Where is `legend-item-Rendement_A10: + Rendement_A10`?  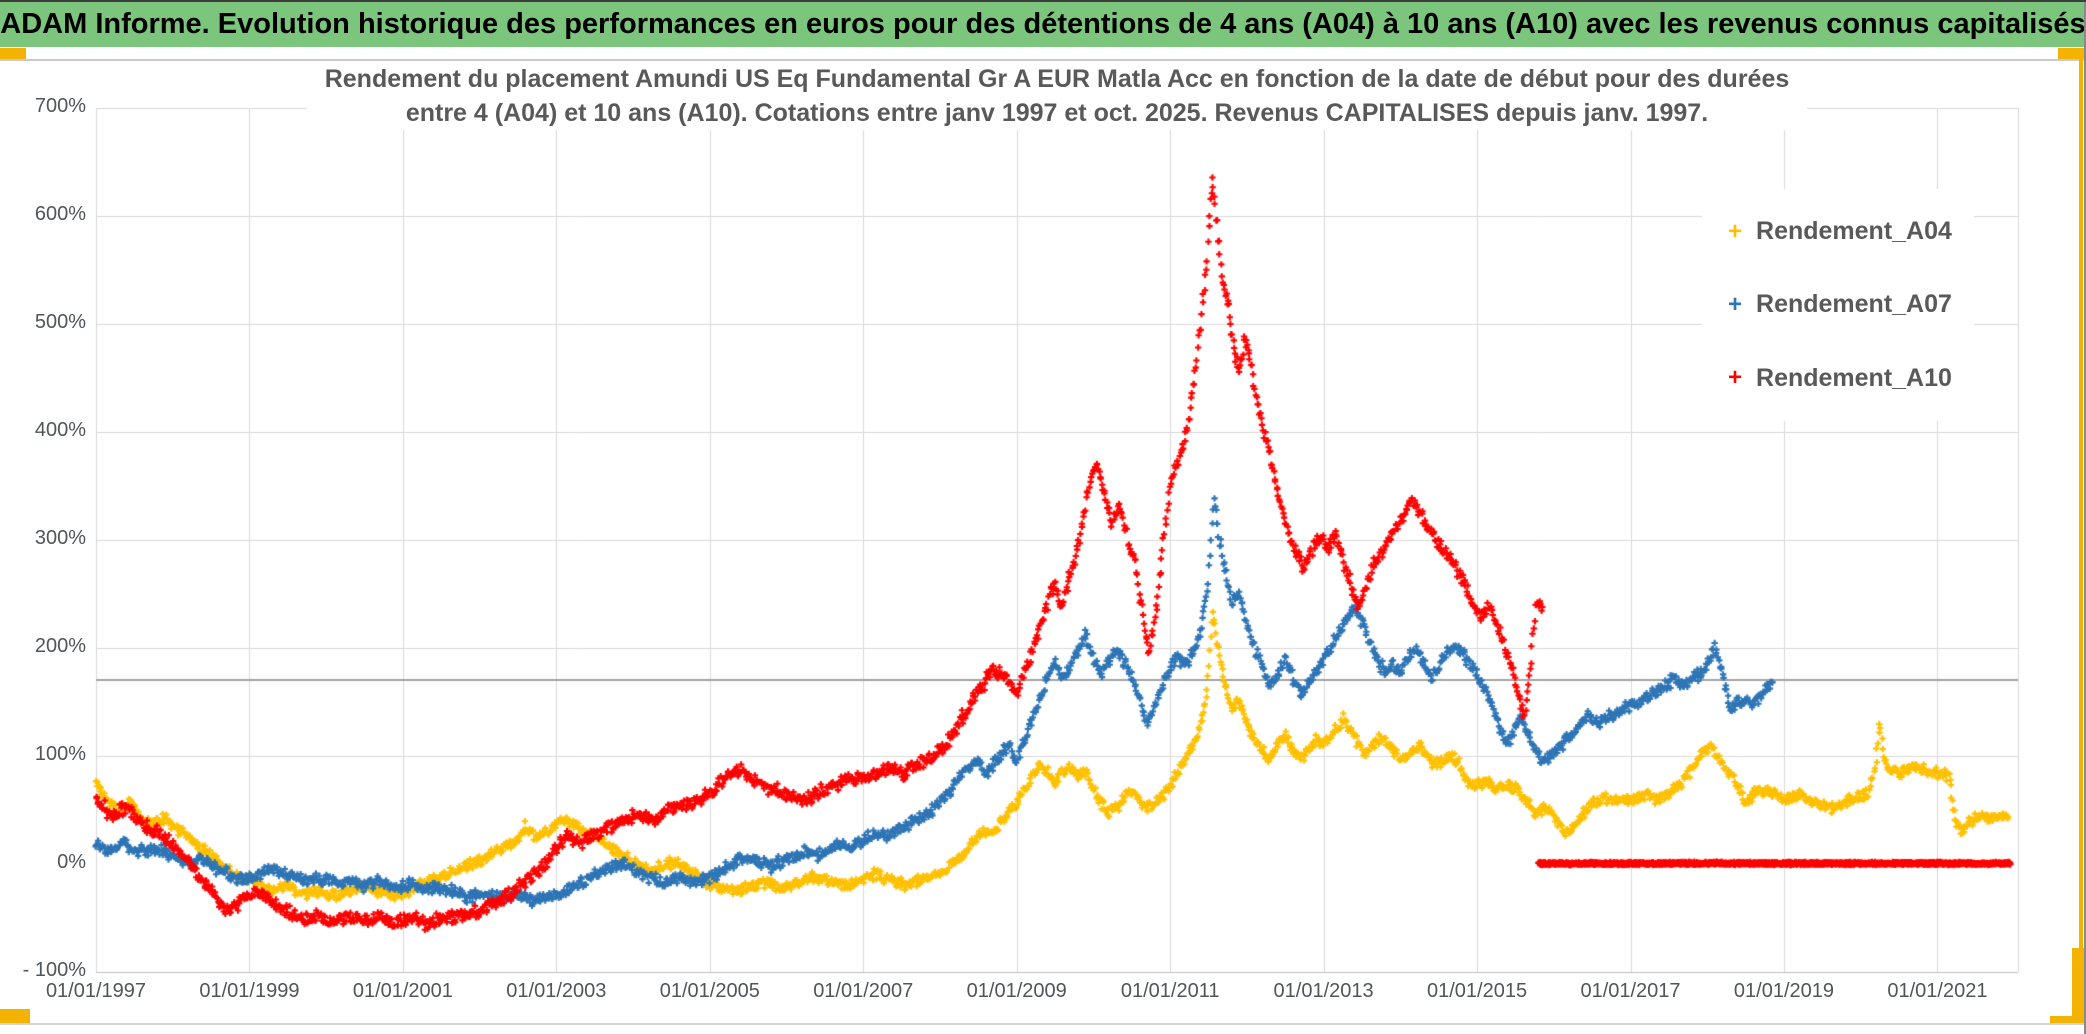 legend-item-Rendement_A10: + Rendement_A10 is located at coordinates (1838, 378).